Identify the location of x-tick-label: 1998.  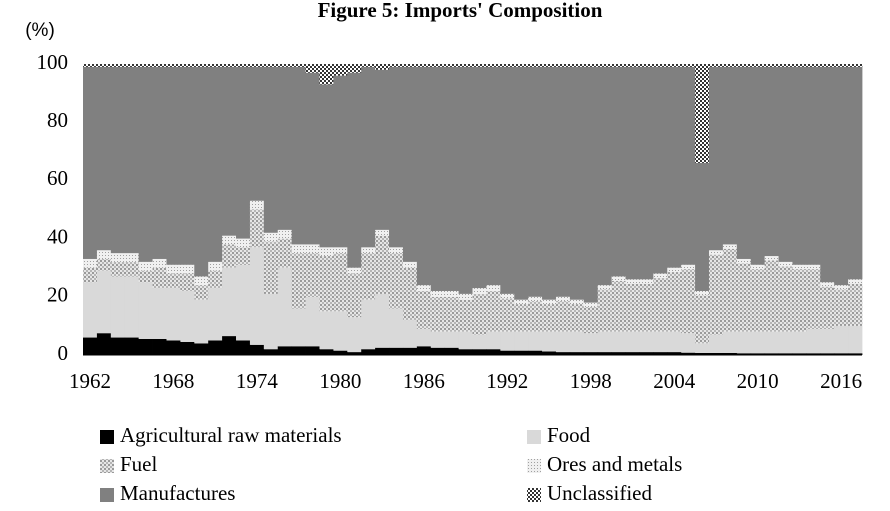
(591, 381).